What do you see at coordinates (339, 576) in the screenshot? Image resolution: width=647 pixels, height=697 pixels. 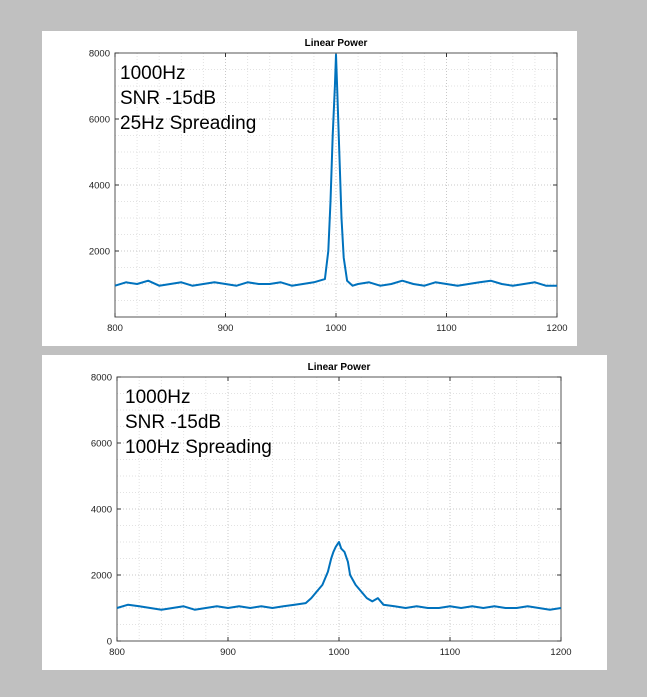 I see `series-line` at bounding box center [339, 576].